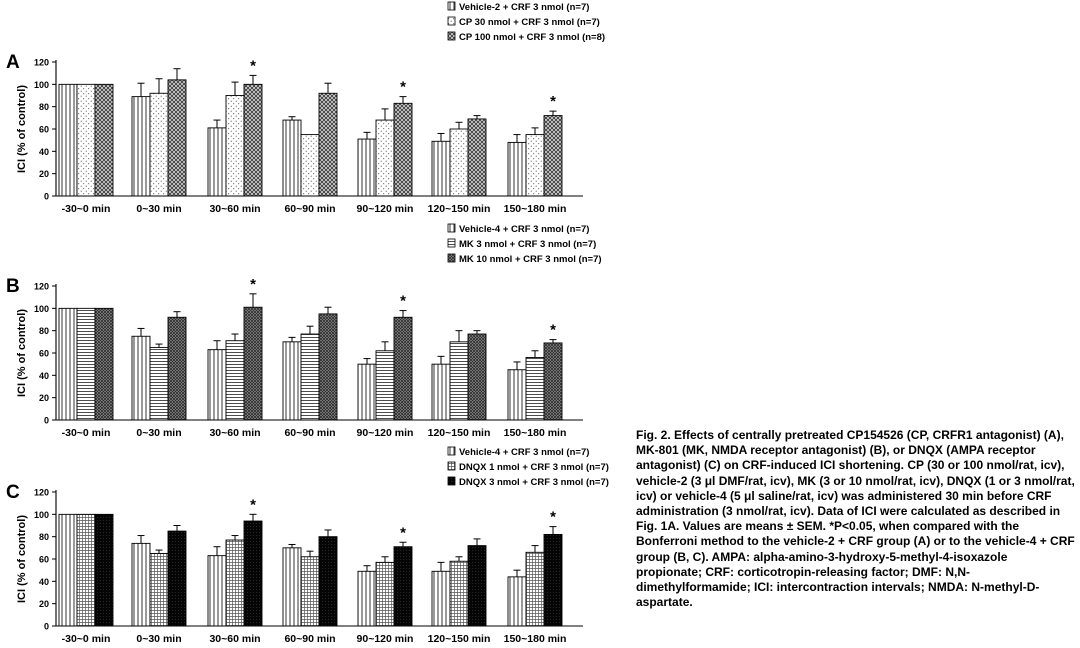 This screenshot has height=648, width=1080. Describe the element at coordinates (13, 492) in the screenshot. I see `panel-letter: C` at that location.